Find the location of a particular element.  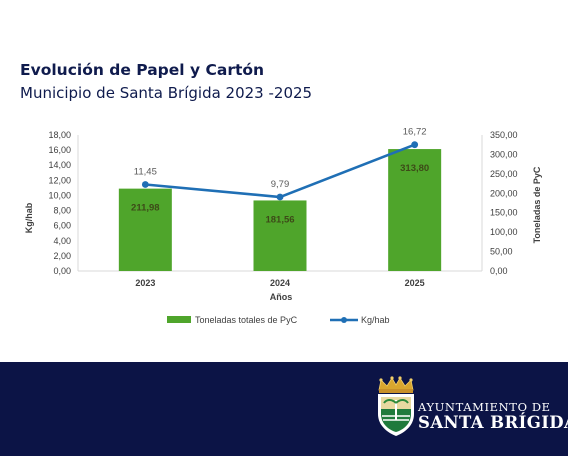

x-tick-label: 2023 is located at coordinates (145, 283).